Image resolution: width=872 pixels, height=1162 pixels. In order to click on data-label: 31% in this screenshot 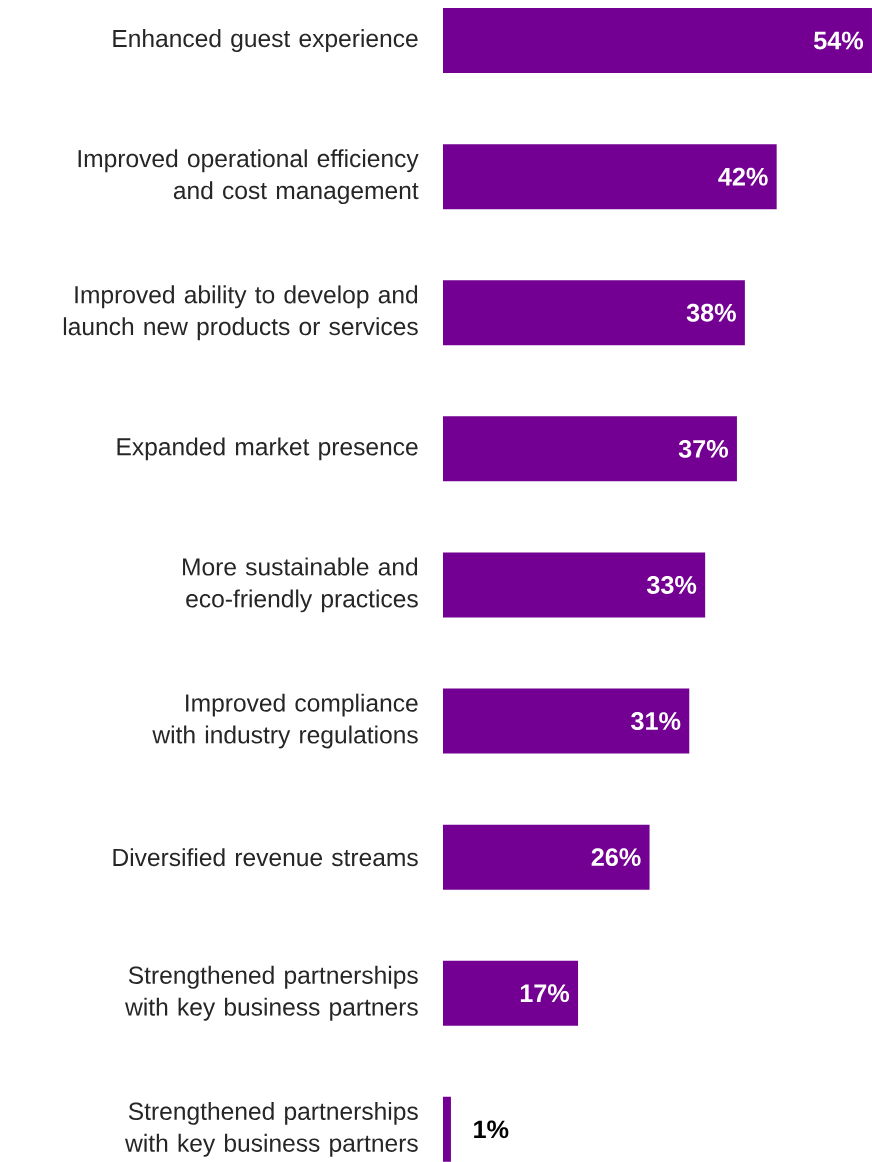, I will do `click(656, 721)`.